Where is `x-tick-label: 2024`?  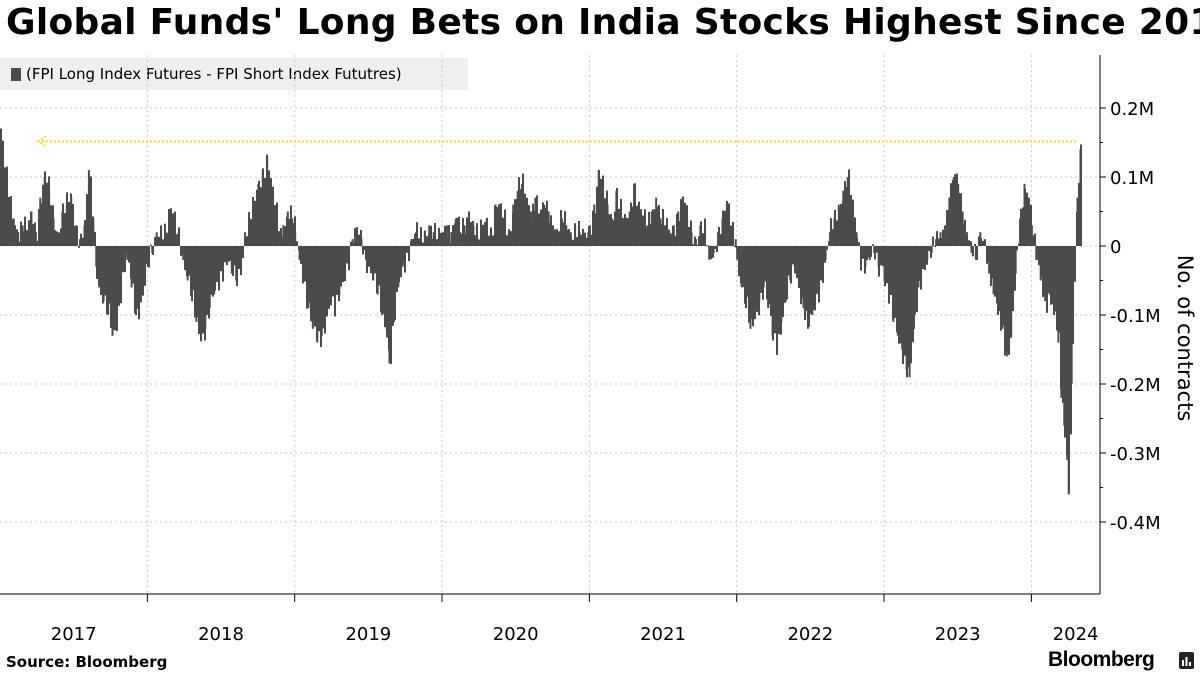
x-tick-label: 2024 is located at coordinates (1076, 634).